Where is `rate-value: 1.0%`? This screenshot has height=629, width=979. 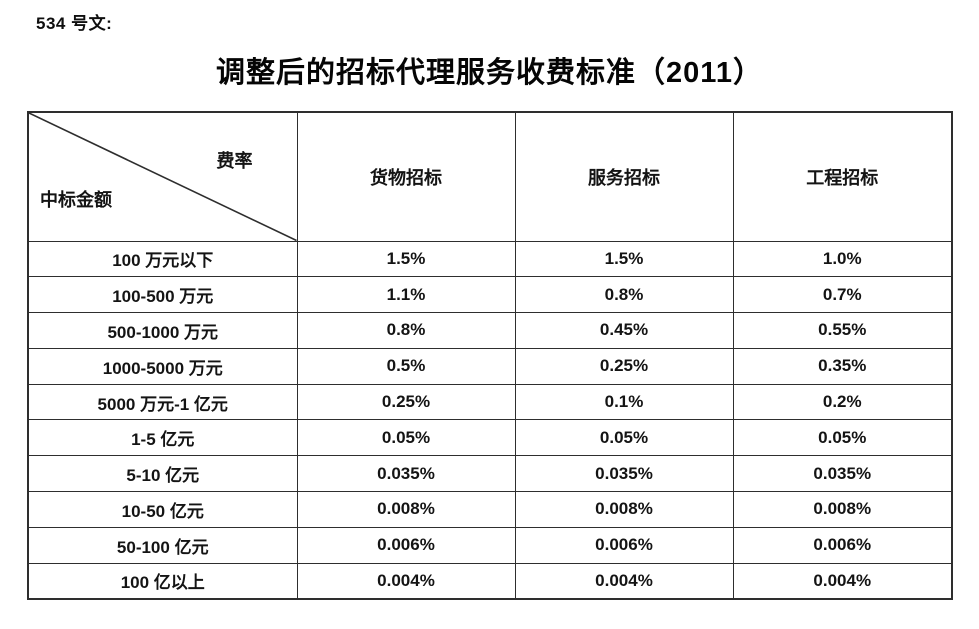
rate-value: 1.0% is located at coordinates (842, 259).